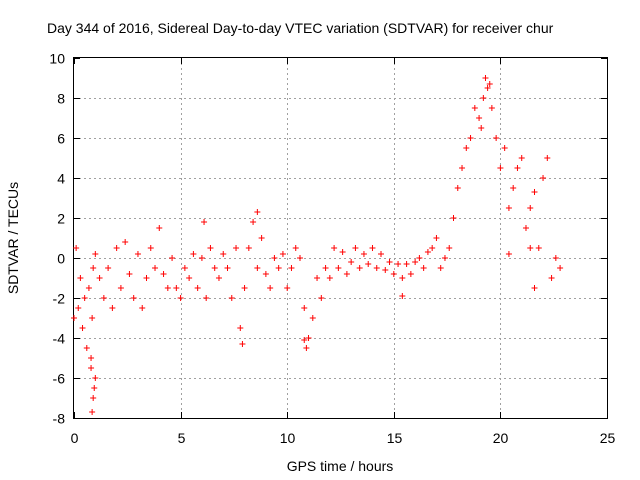 The height and width of the screenshot is (480, 640). Describe the element at coordinates (501, 438) in the screenshot. I see `x-tick-label: 20` at that location.